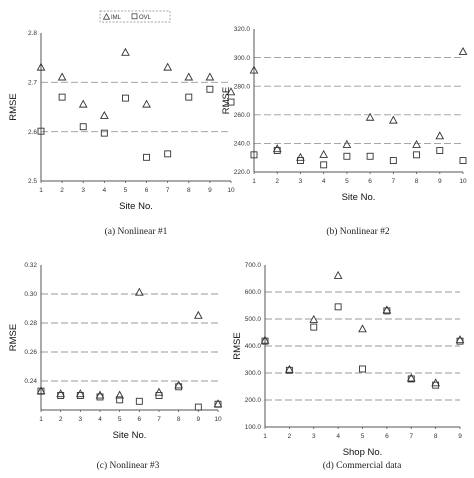 The image size is (474, 478). I want to click on panel-1-y-tick-label: 280.0, so click(242, 86).